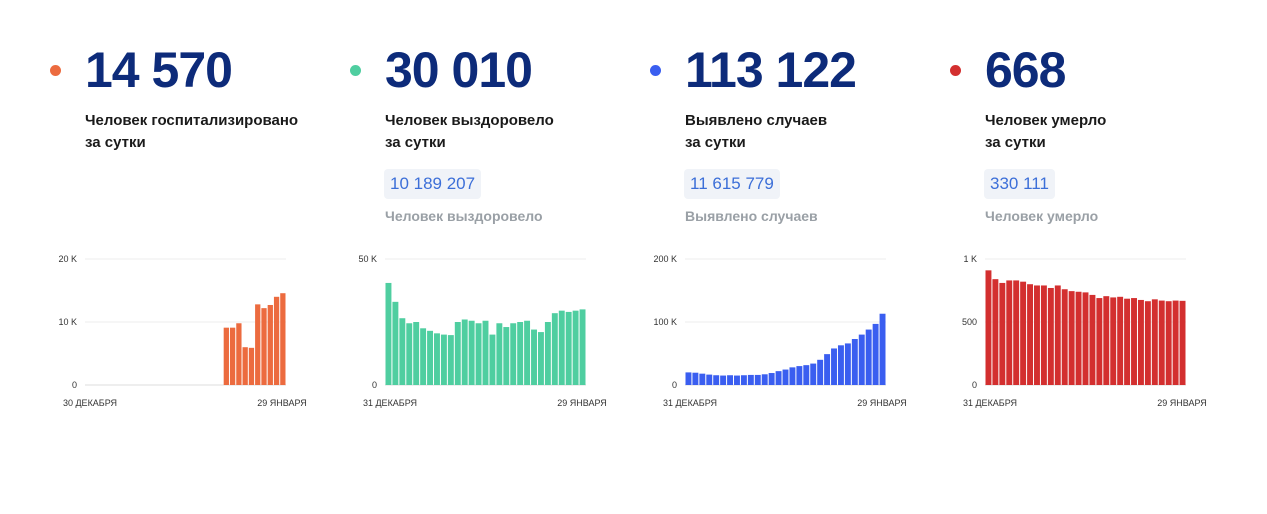 This screenshot has height=514, width=1267. I want to click on hospitalized-y-tick-label: 20 K, so click(67, 259).